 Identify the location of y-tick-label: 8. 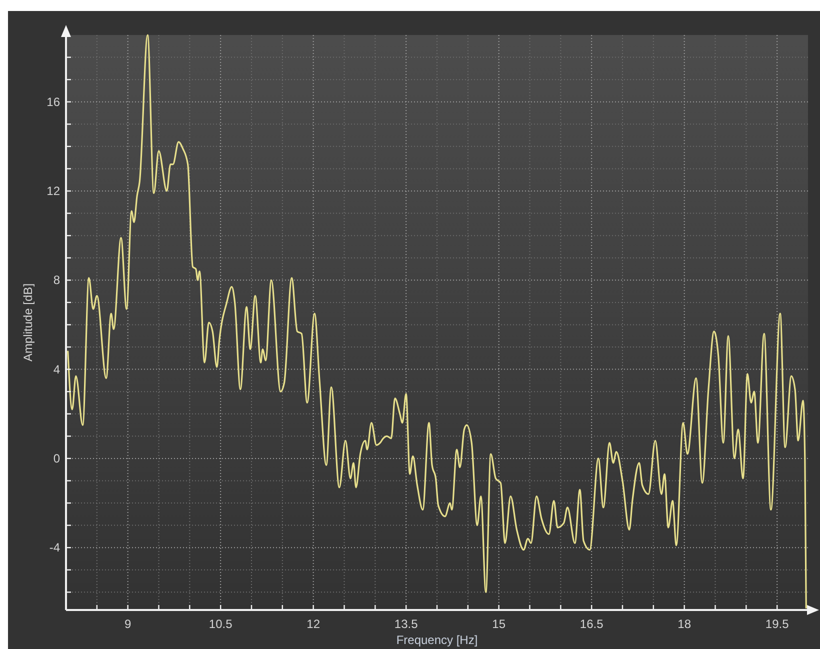
(56, 280).